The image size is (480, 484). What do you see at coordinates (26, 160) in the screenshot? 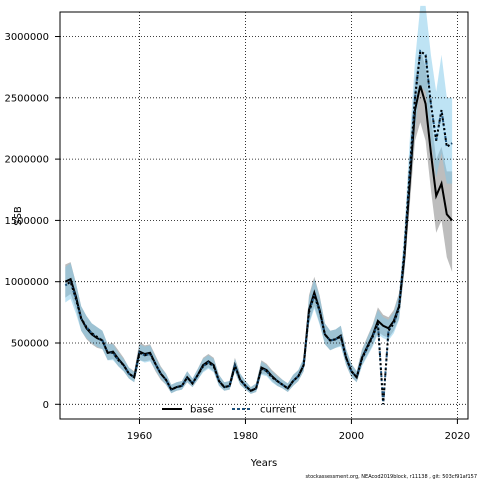
I see `y-tick-label-2000000: 2000000` at bounding box center [26, 160].